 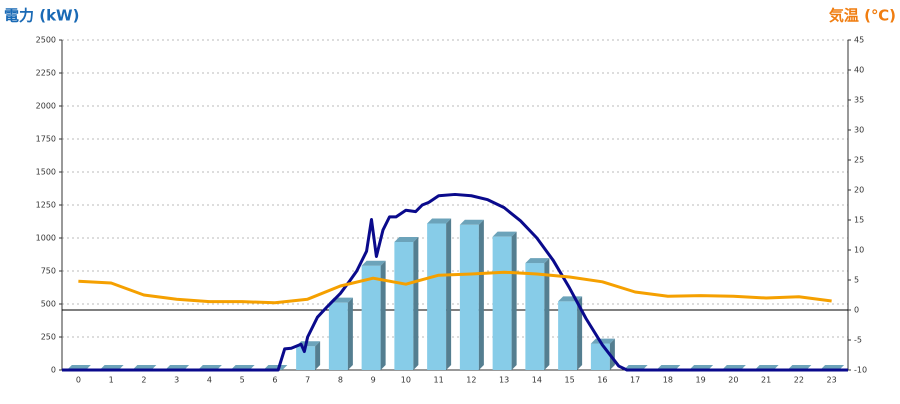 What do you see at coordinates (340, 380) in the screenshot?
I see `x-tick-label: 8` at bounding box center [340, 380].